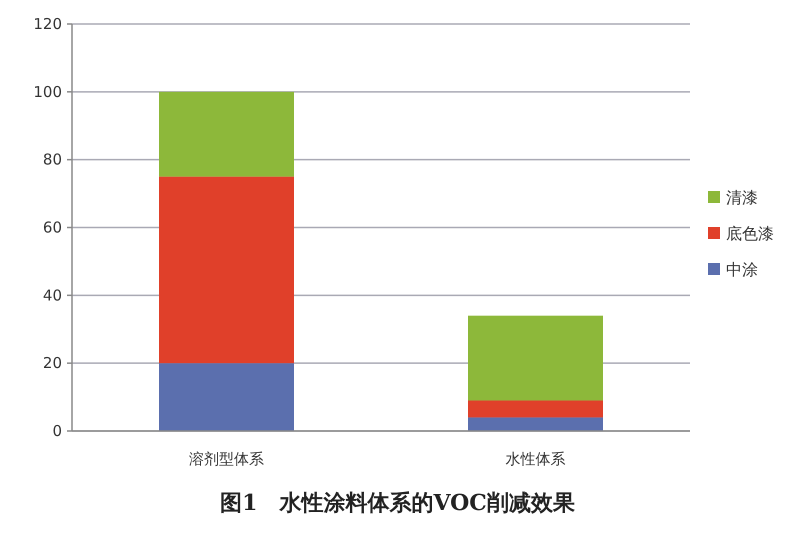 This screenshot has height=533, width=795. I want to click on y-tick-label: 60, so click(52, 227).